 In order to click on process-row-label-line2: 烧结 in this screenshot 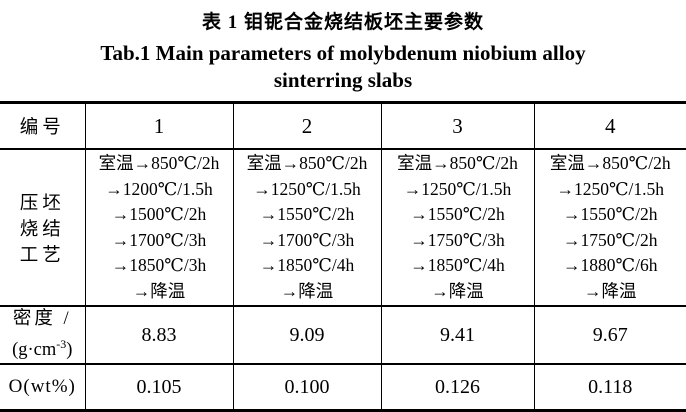, I will do `click(42, 228)`.